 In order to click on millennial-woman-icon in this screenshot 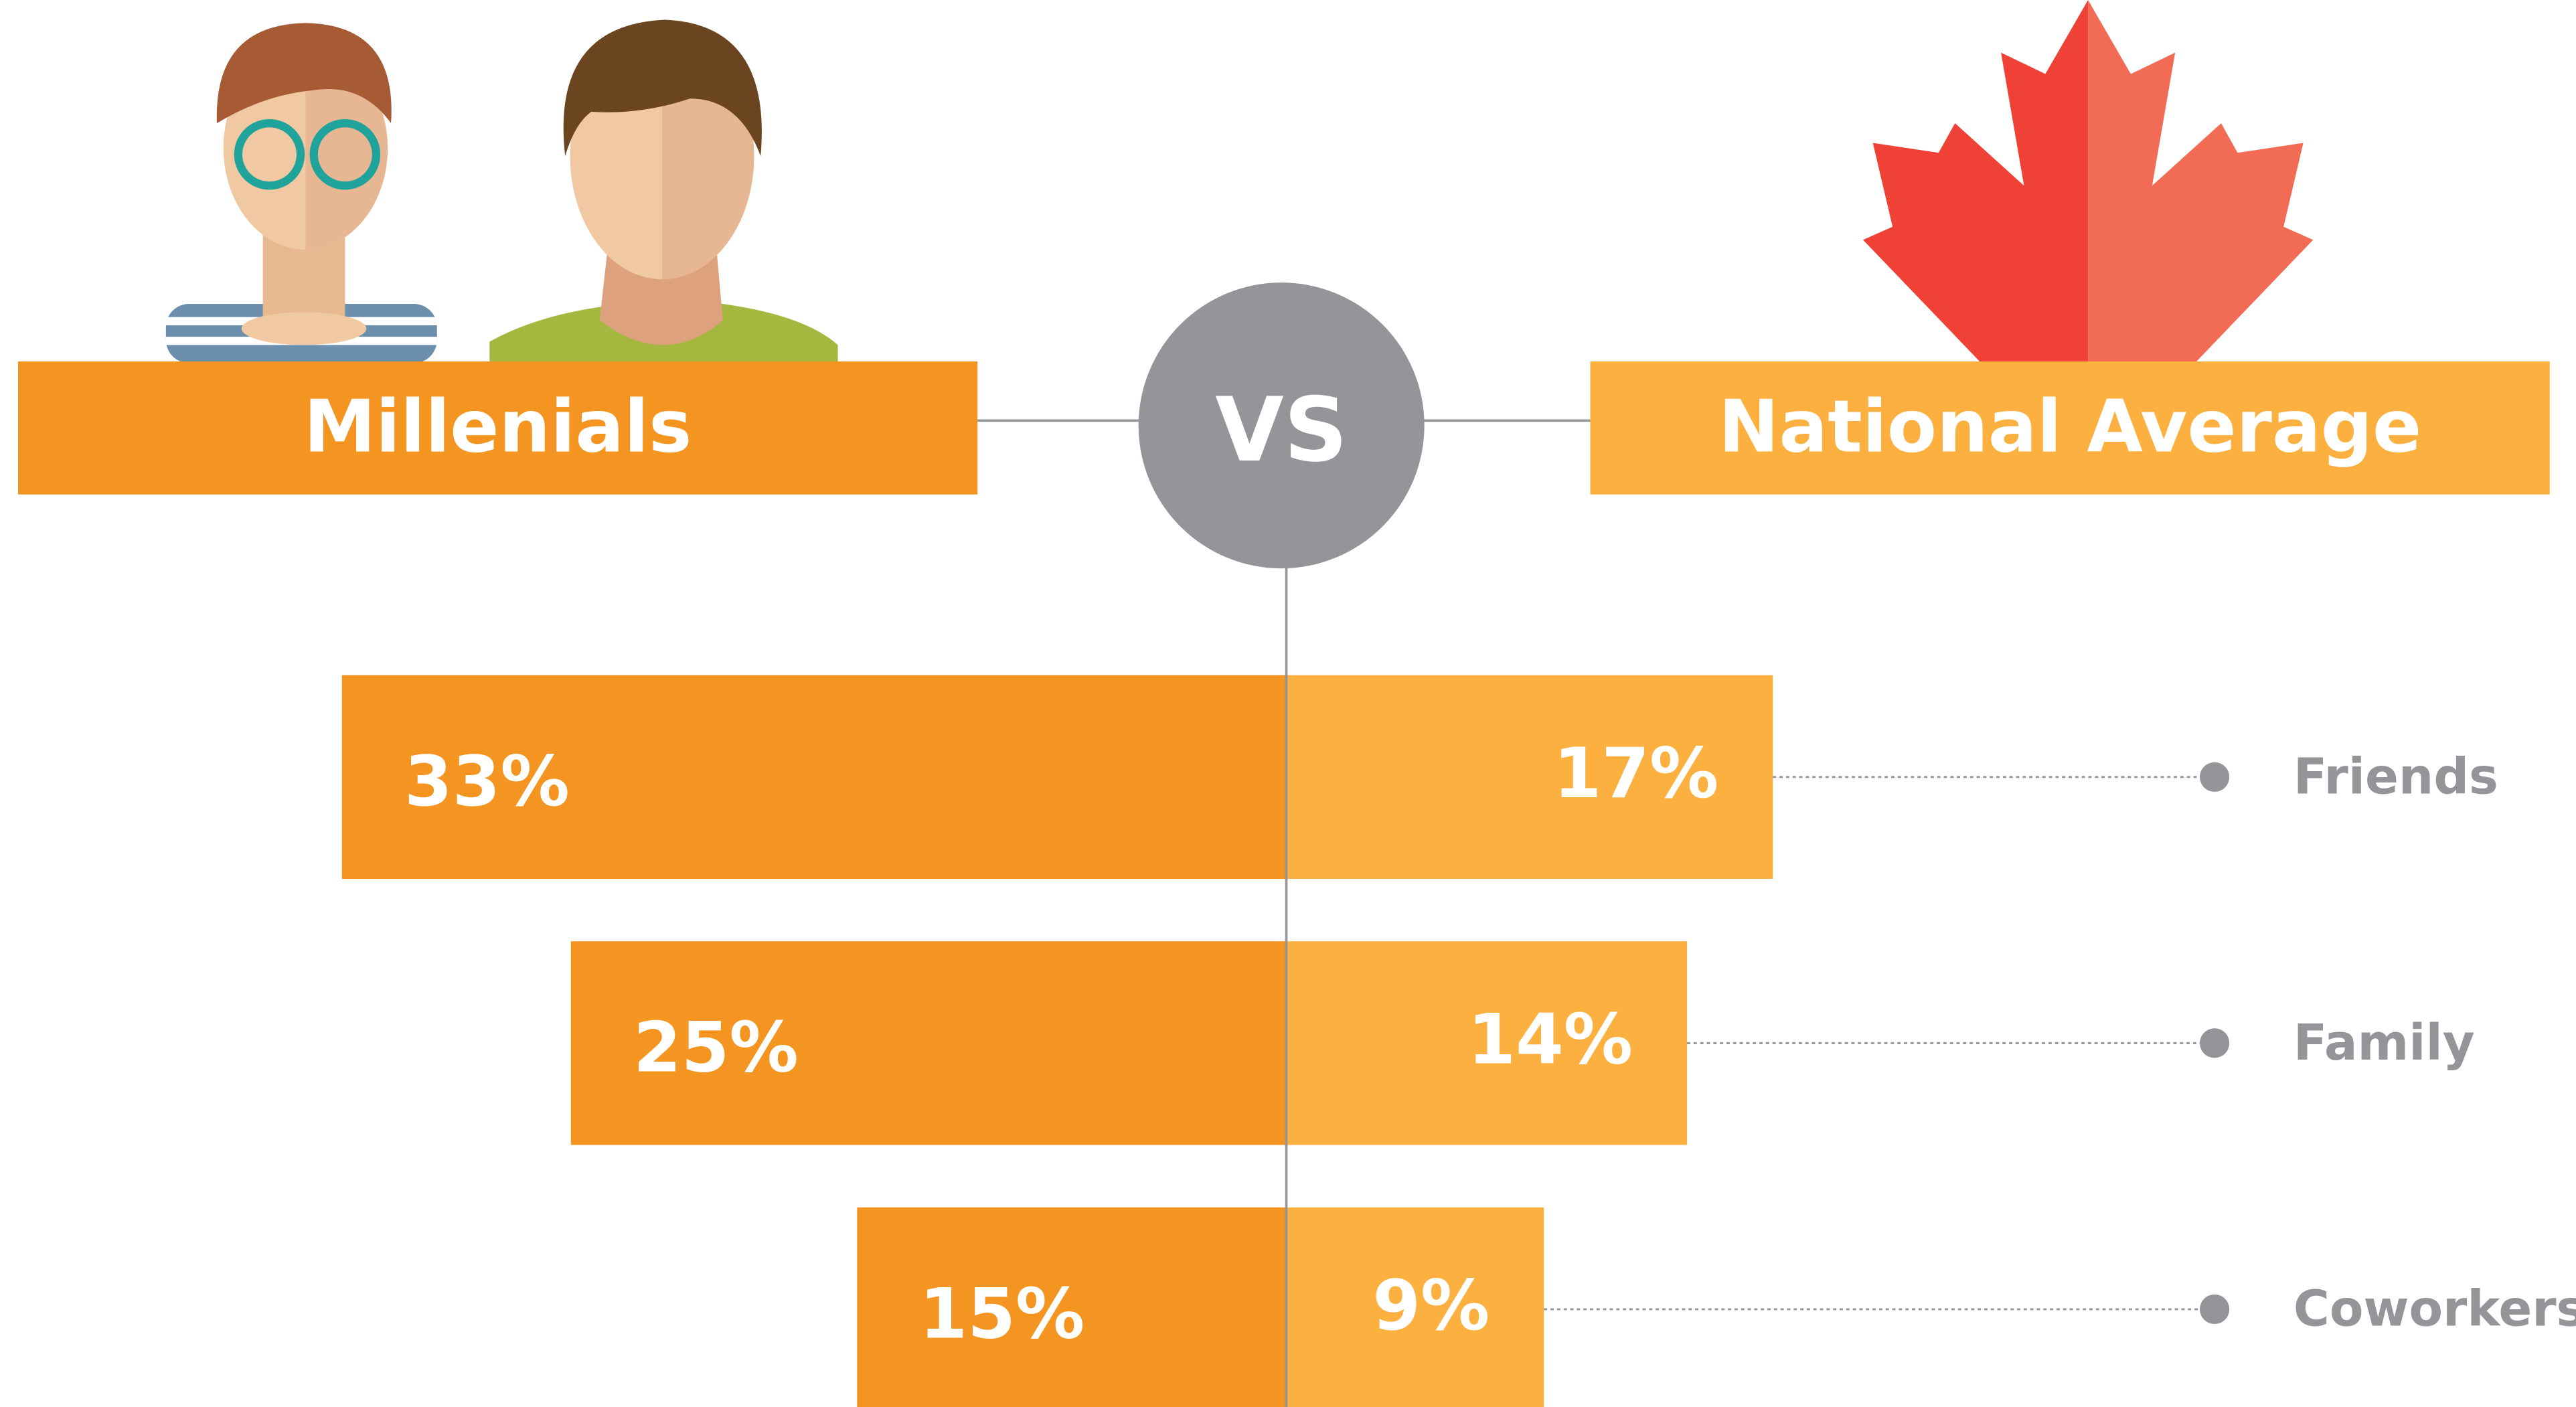, I will do `click(301, 193)`.